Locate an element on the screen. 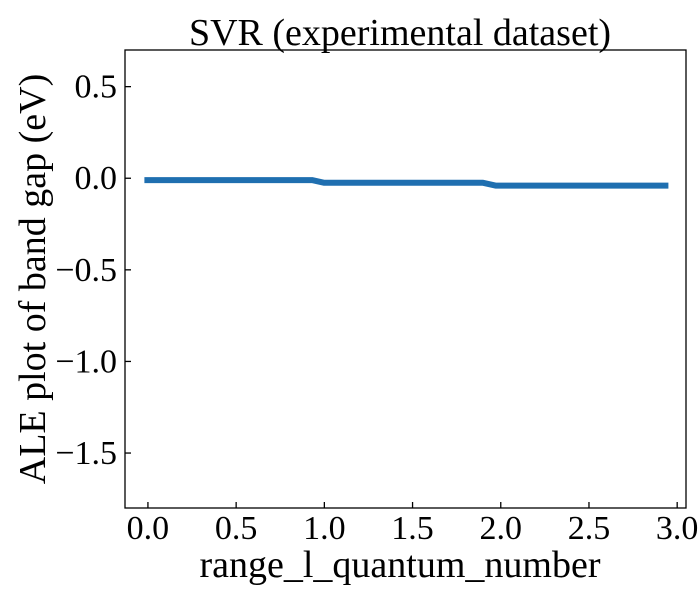 The width and height of the screenshot is (700, 600). y-tick-label: 0.0 is located at coordinates (96, 178).